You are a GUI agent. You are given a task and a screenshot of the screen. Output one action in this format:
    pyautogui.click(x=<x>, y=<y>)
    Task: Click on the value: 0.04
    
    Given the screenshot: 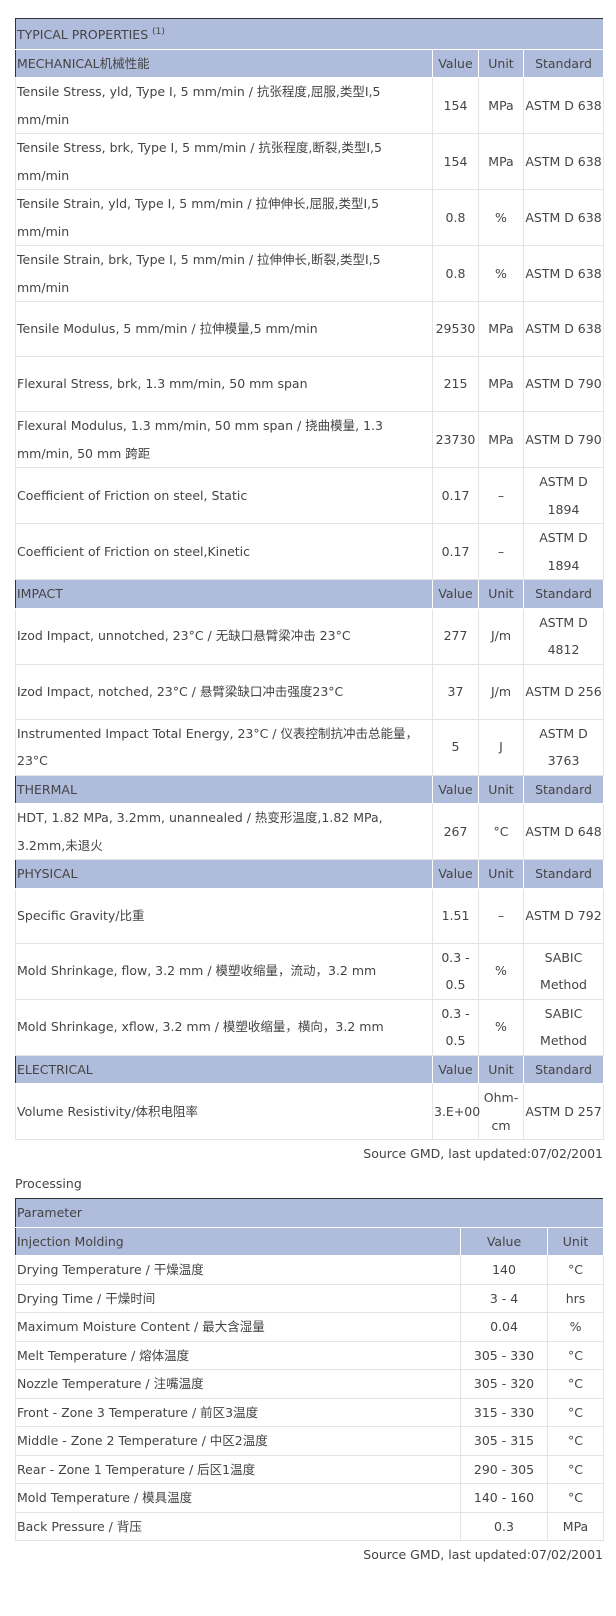 What is the action you would take?
    pyautogui.click(x=504, y=1327)
    